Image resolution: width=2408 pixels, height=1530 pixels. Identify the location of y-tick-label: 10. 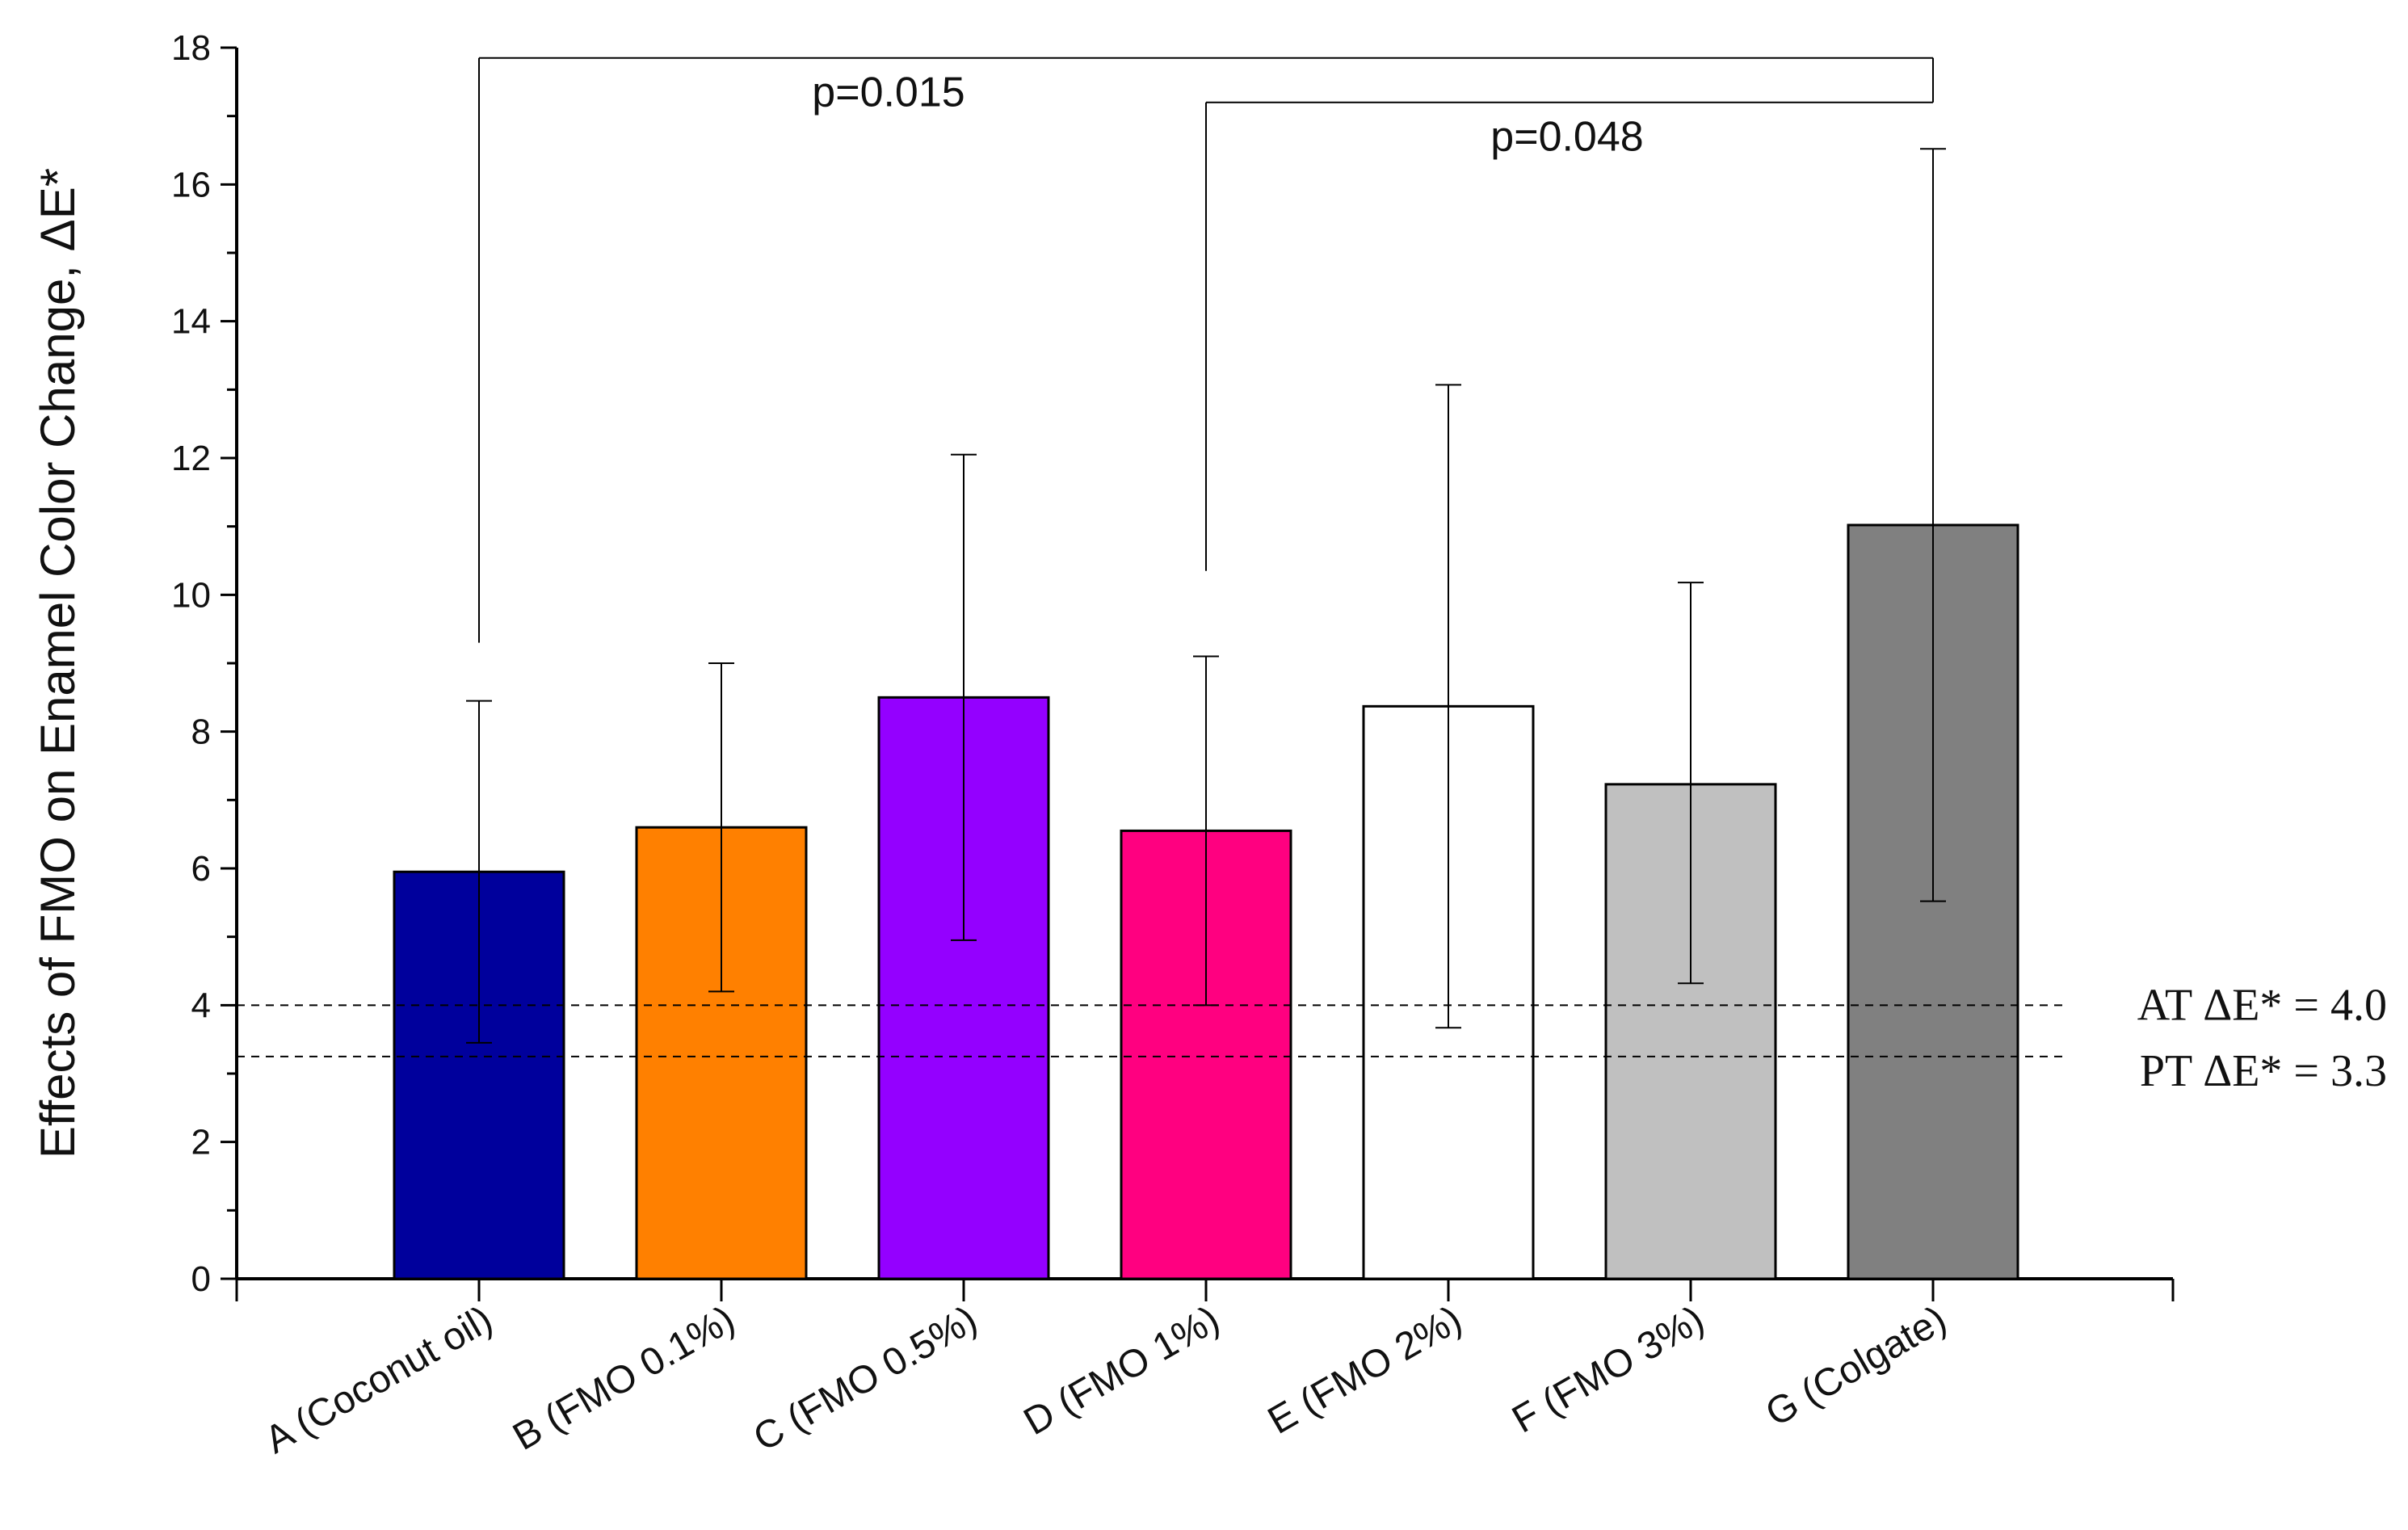
(191, 595).